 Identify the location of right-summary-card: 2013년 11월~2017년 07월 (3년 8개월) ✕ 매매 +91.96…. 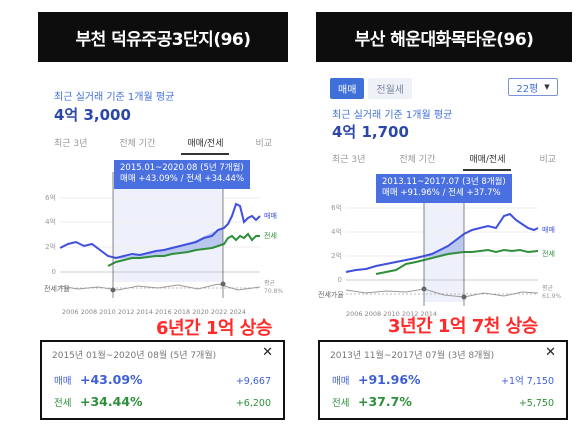
(443, 380).